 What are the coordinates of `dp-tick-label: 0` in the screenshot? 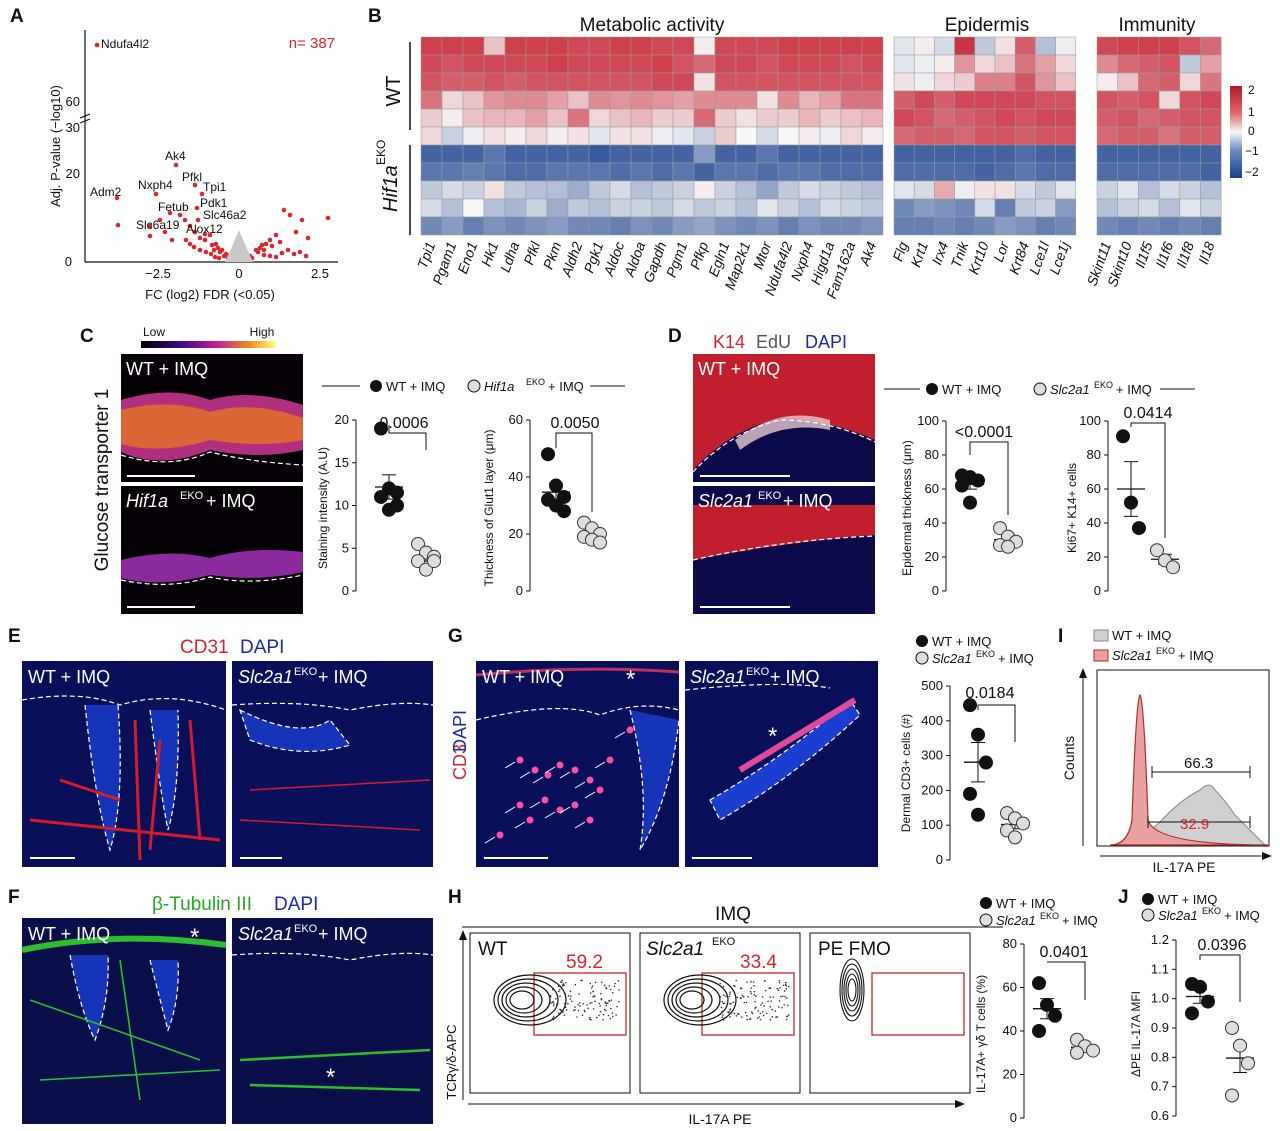 It's located at (345, 590).